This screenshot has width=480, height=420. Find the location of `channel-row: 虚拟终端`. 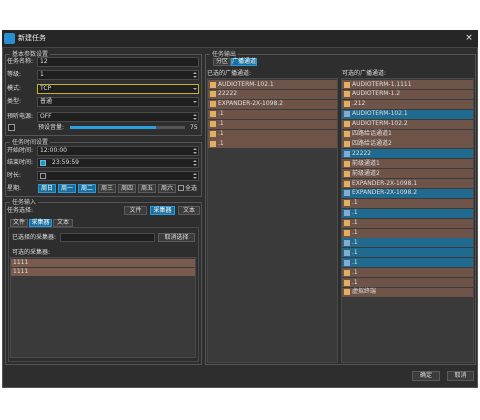

channel-row: 虚拟终端 is located at coordinates (407, 292).